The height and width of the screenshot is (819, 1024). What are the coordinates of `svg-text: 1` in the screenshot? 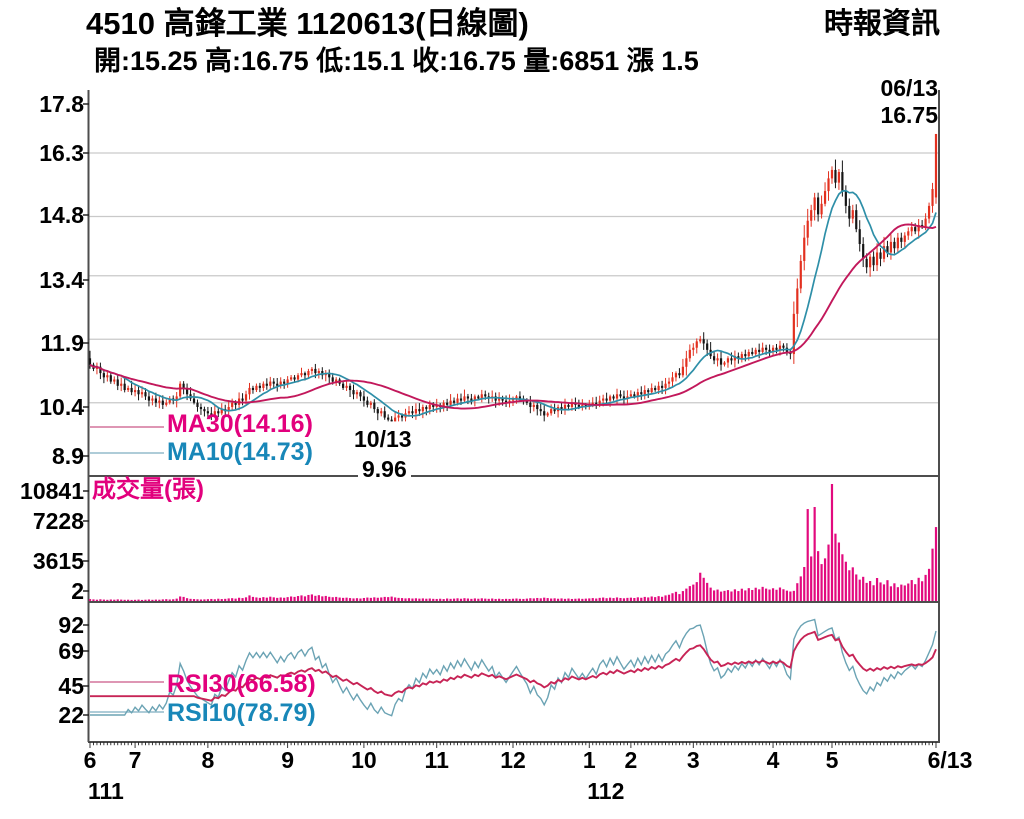 It's located at (589, 760).